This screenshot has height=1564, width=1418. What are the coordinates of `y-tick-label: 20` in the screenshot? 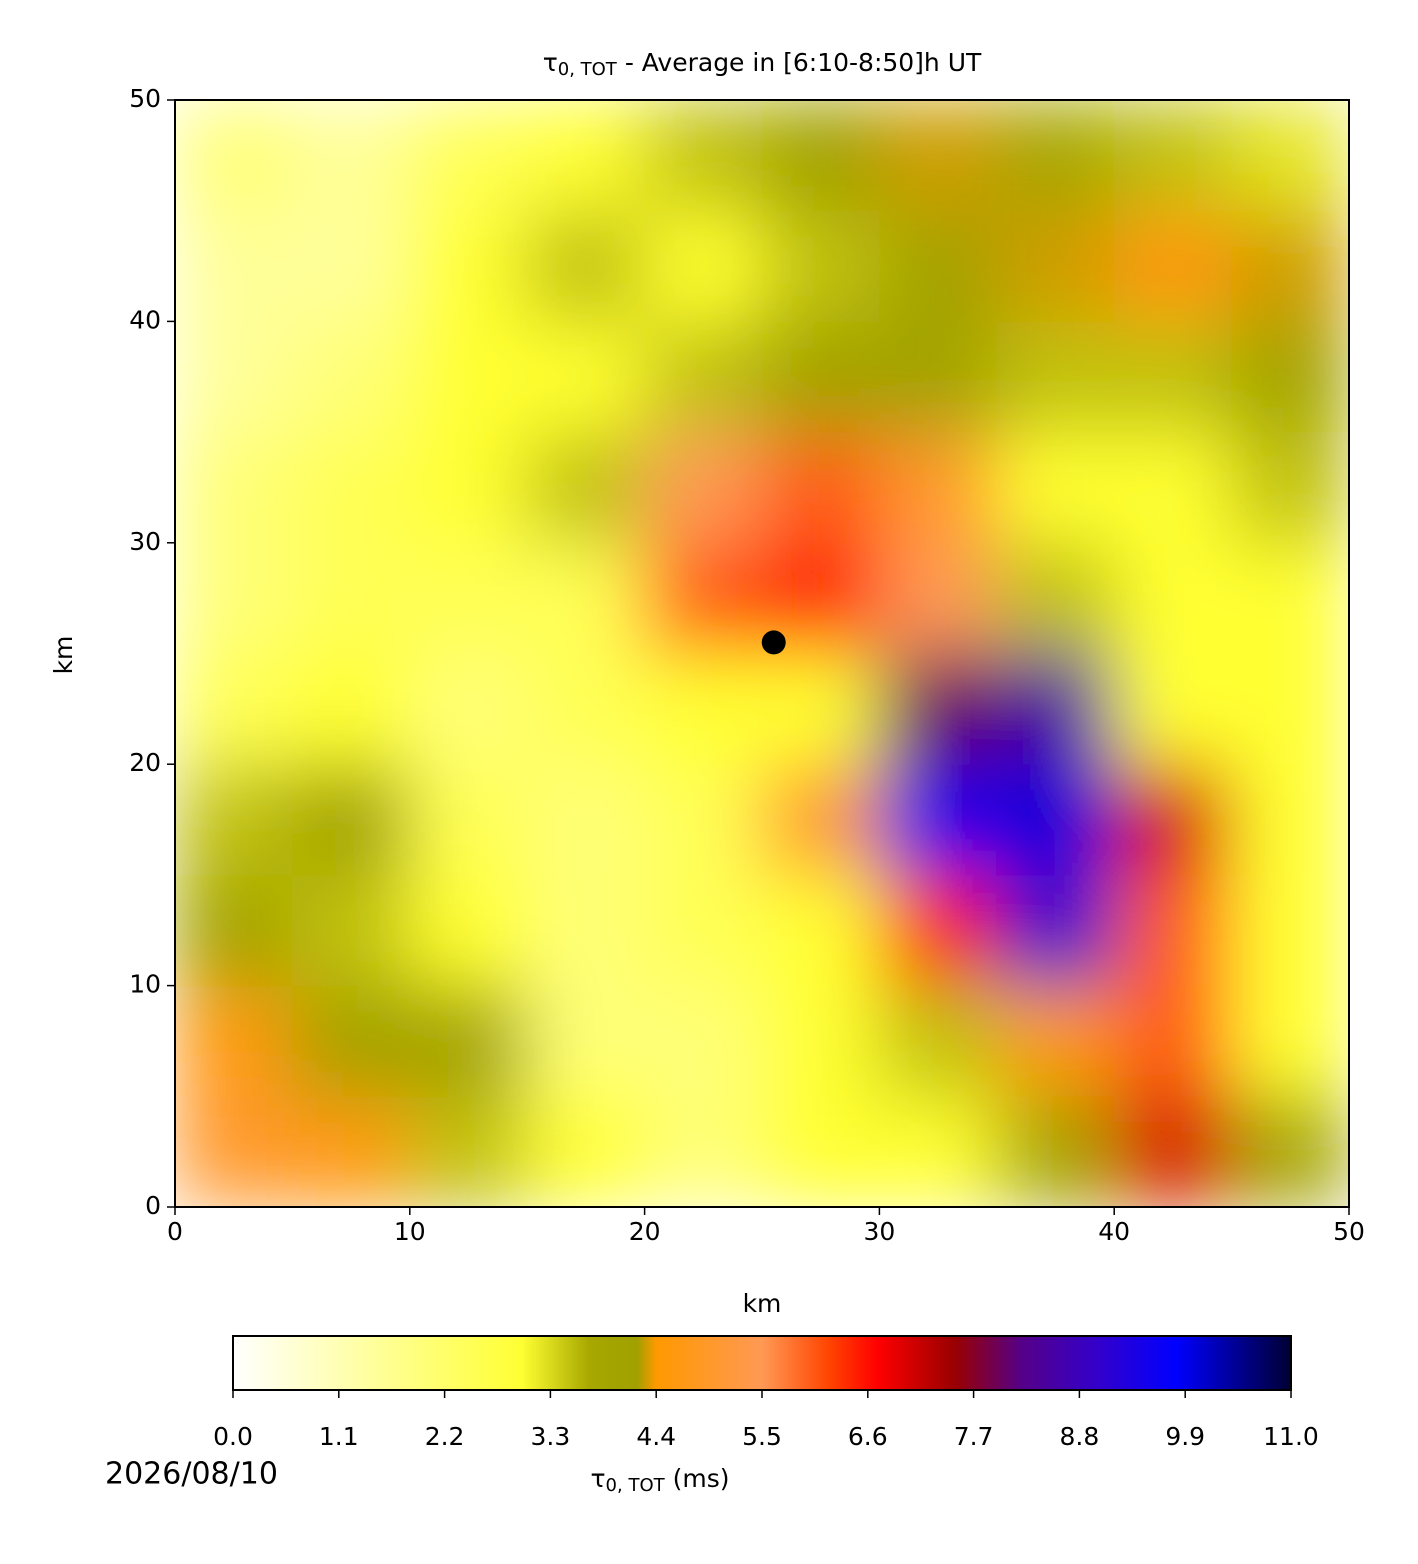 It's located at (145, 762).